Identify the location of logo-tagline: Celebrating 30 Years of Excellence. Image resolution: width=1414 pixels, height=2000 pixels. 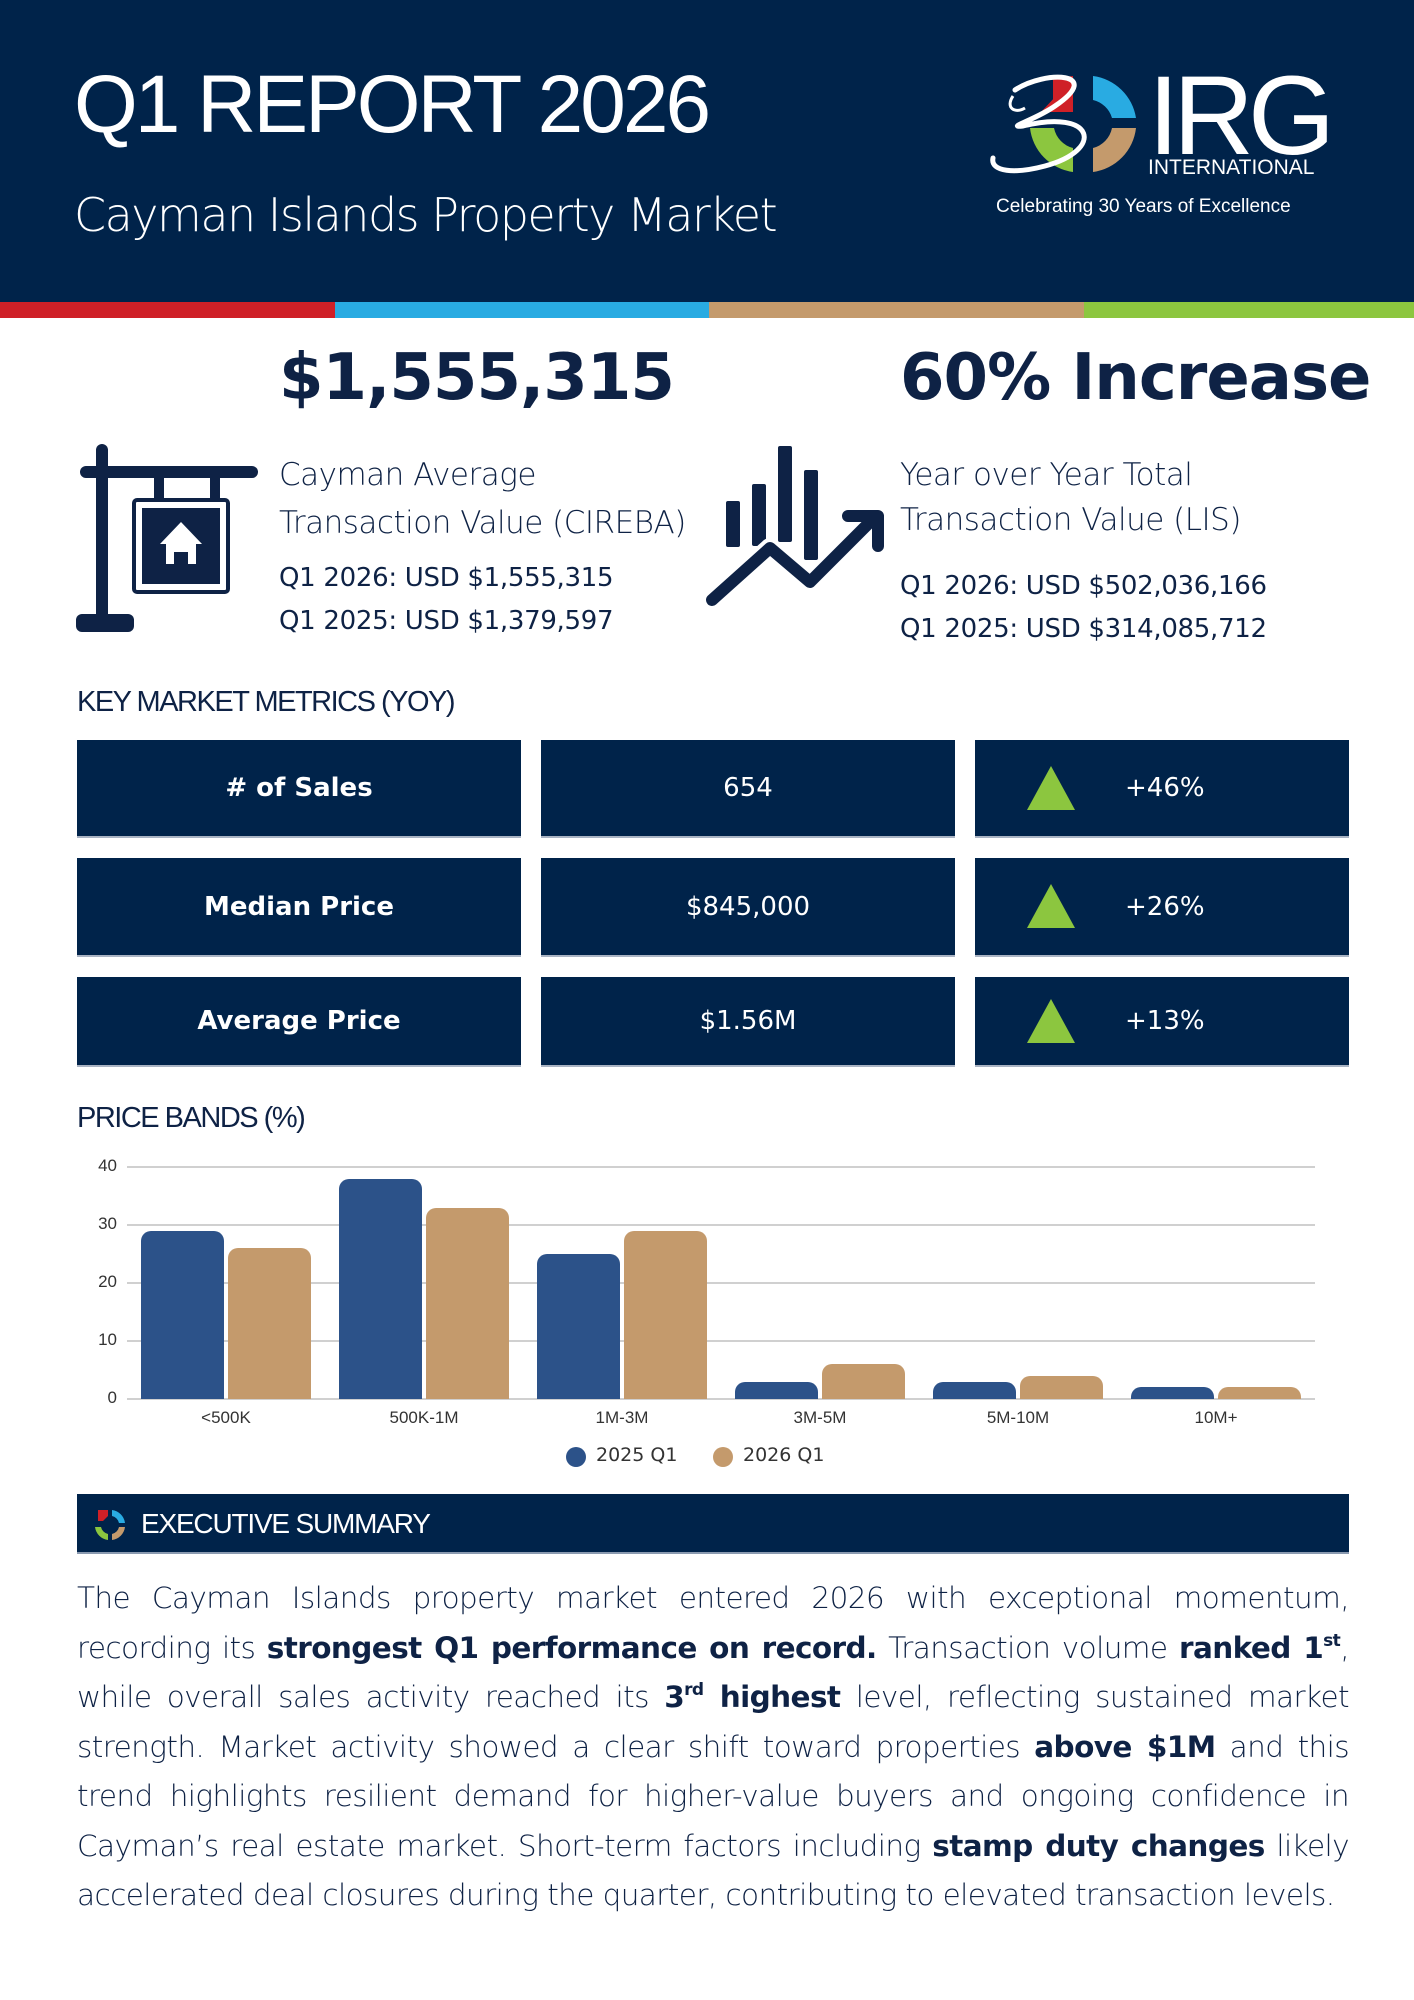
(1143, 206).